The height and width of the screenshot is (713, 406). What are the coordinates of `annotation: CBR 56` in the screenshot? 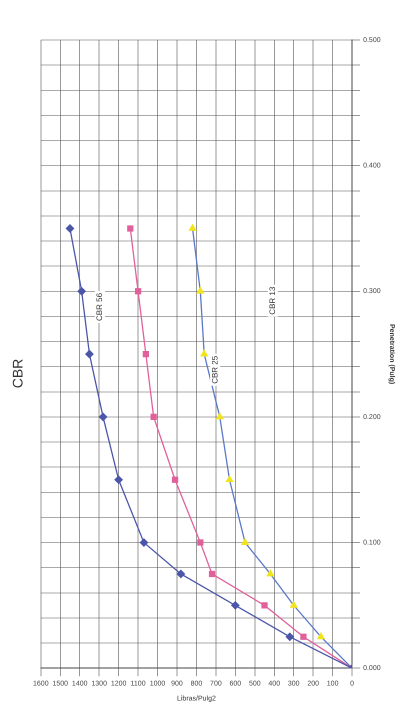 It's located at (99, 306).